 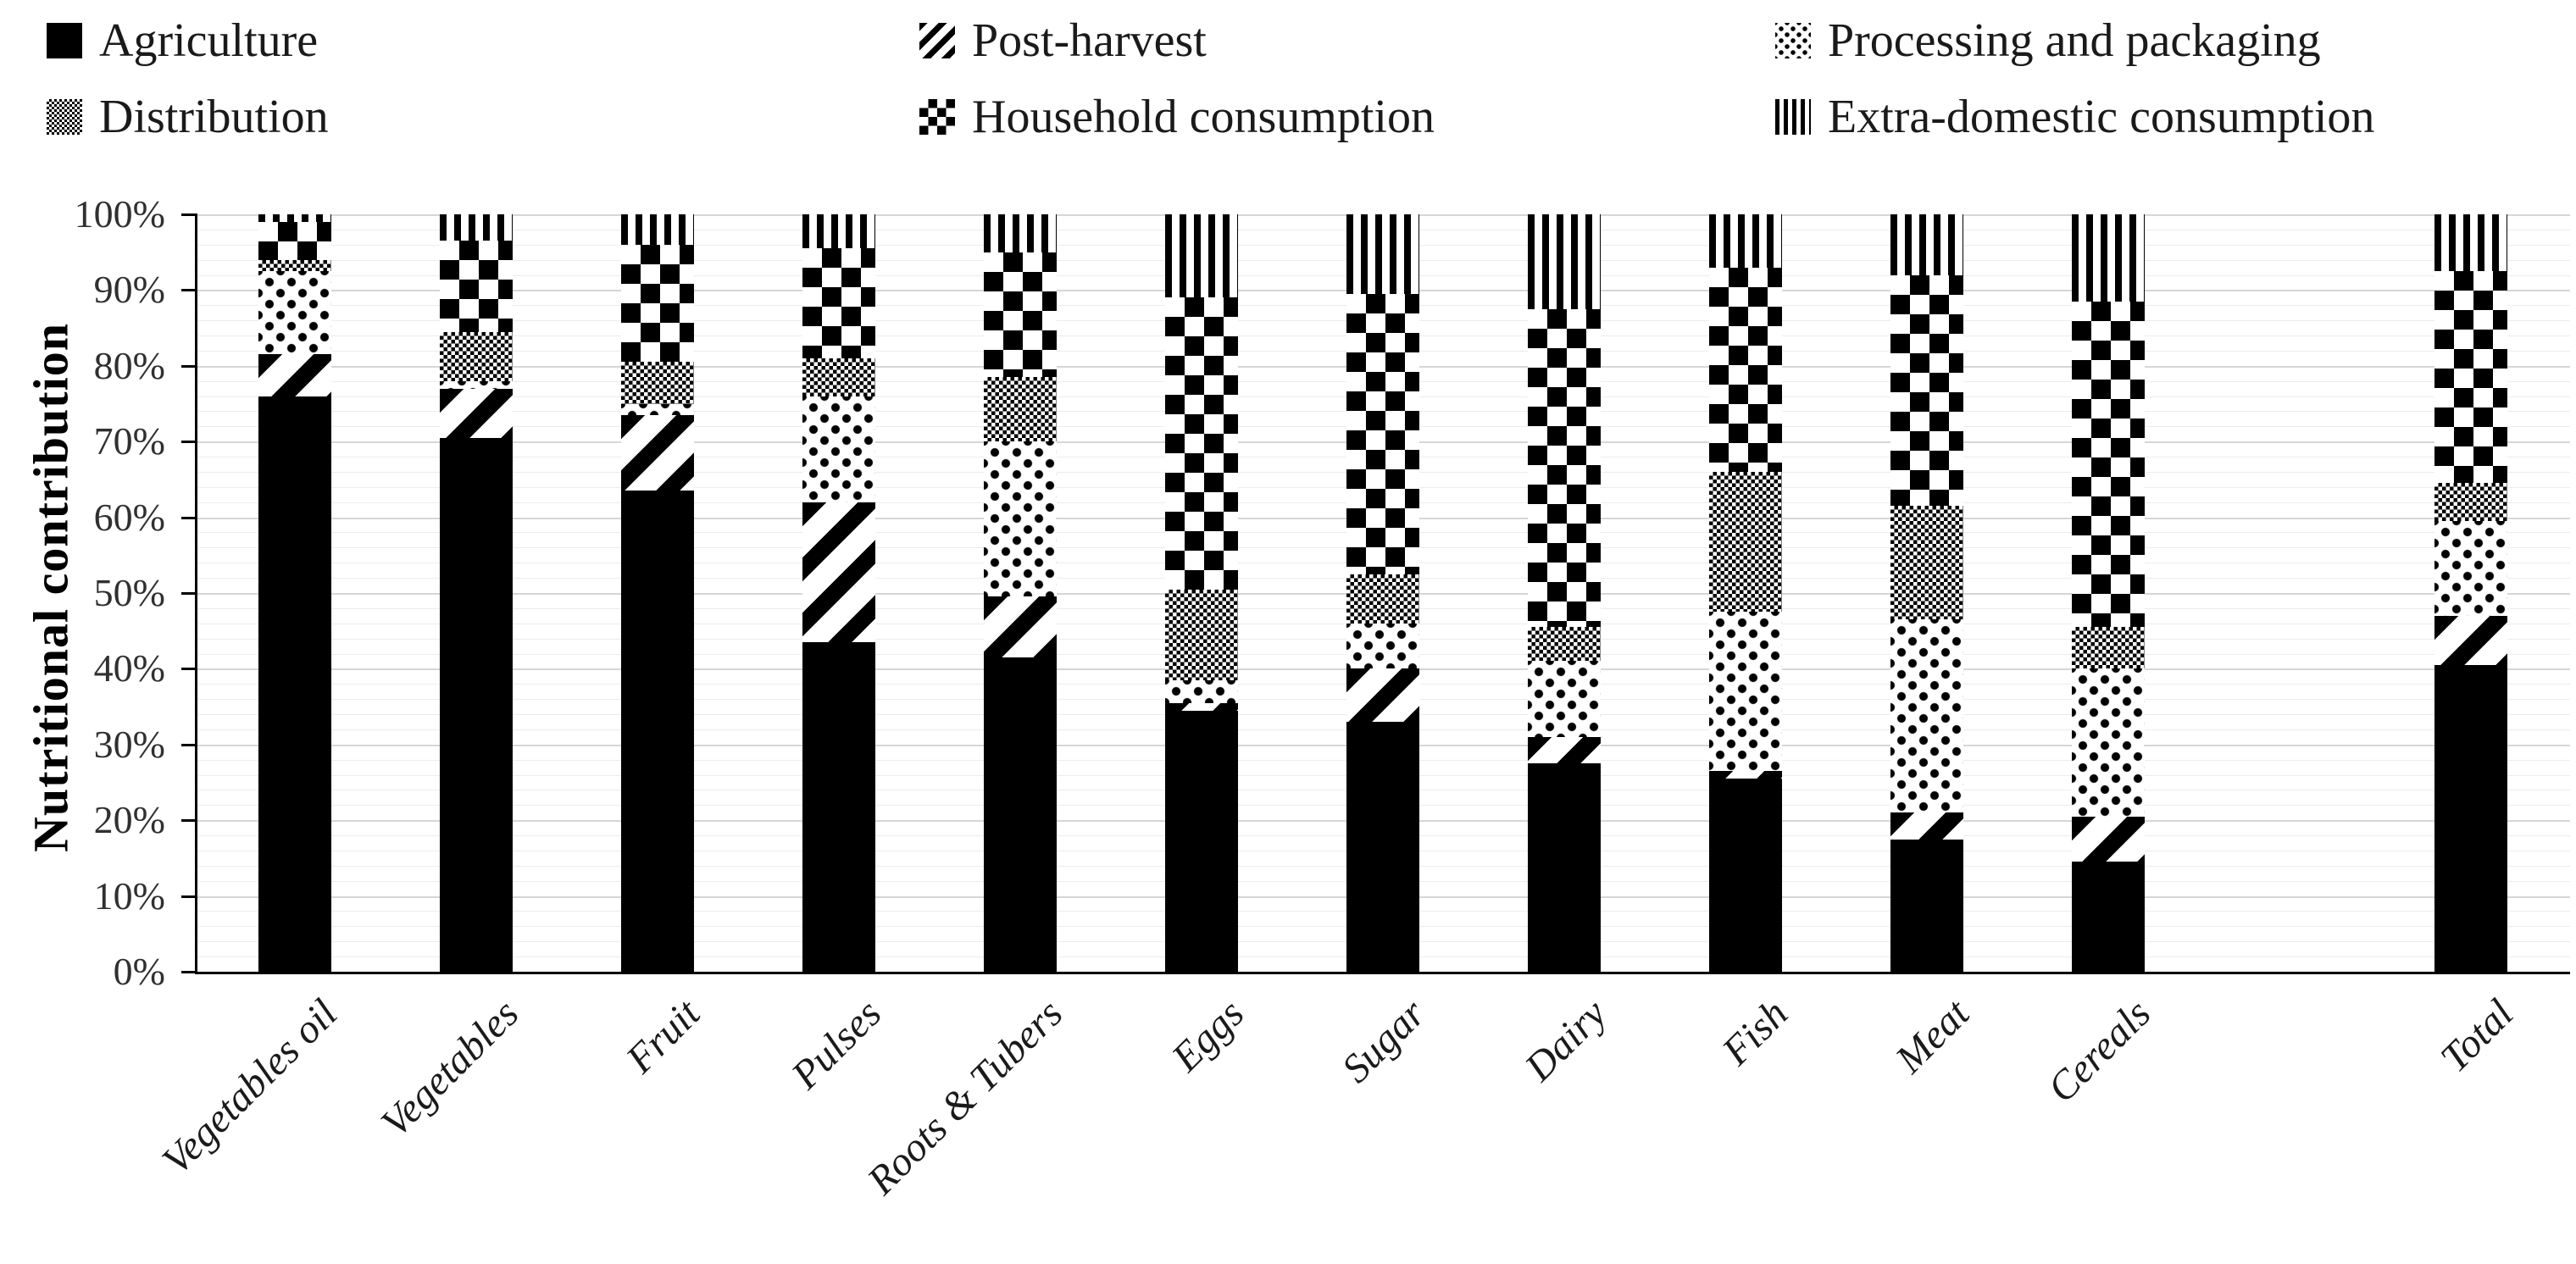 What do you see at coordinates (2477, 1036) in the screenshot?
I see `x-axis-label-total: Total` at bounding box center [2477, 1036].